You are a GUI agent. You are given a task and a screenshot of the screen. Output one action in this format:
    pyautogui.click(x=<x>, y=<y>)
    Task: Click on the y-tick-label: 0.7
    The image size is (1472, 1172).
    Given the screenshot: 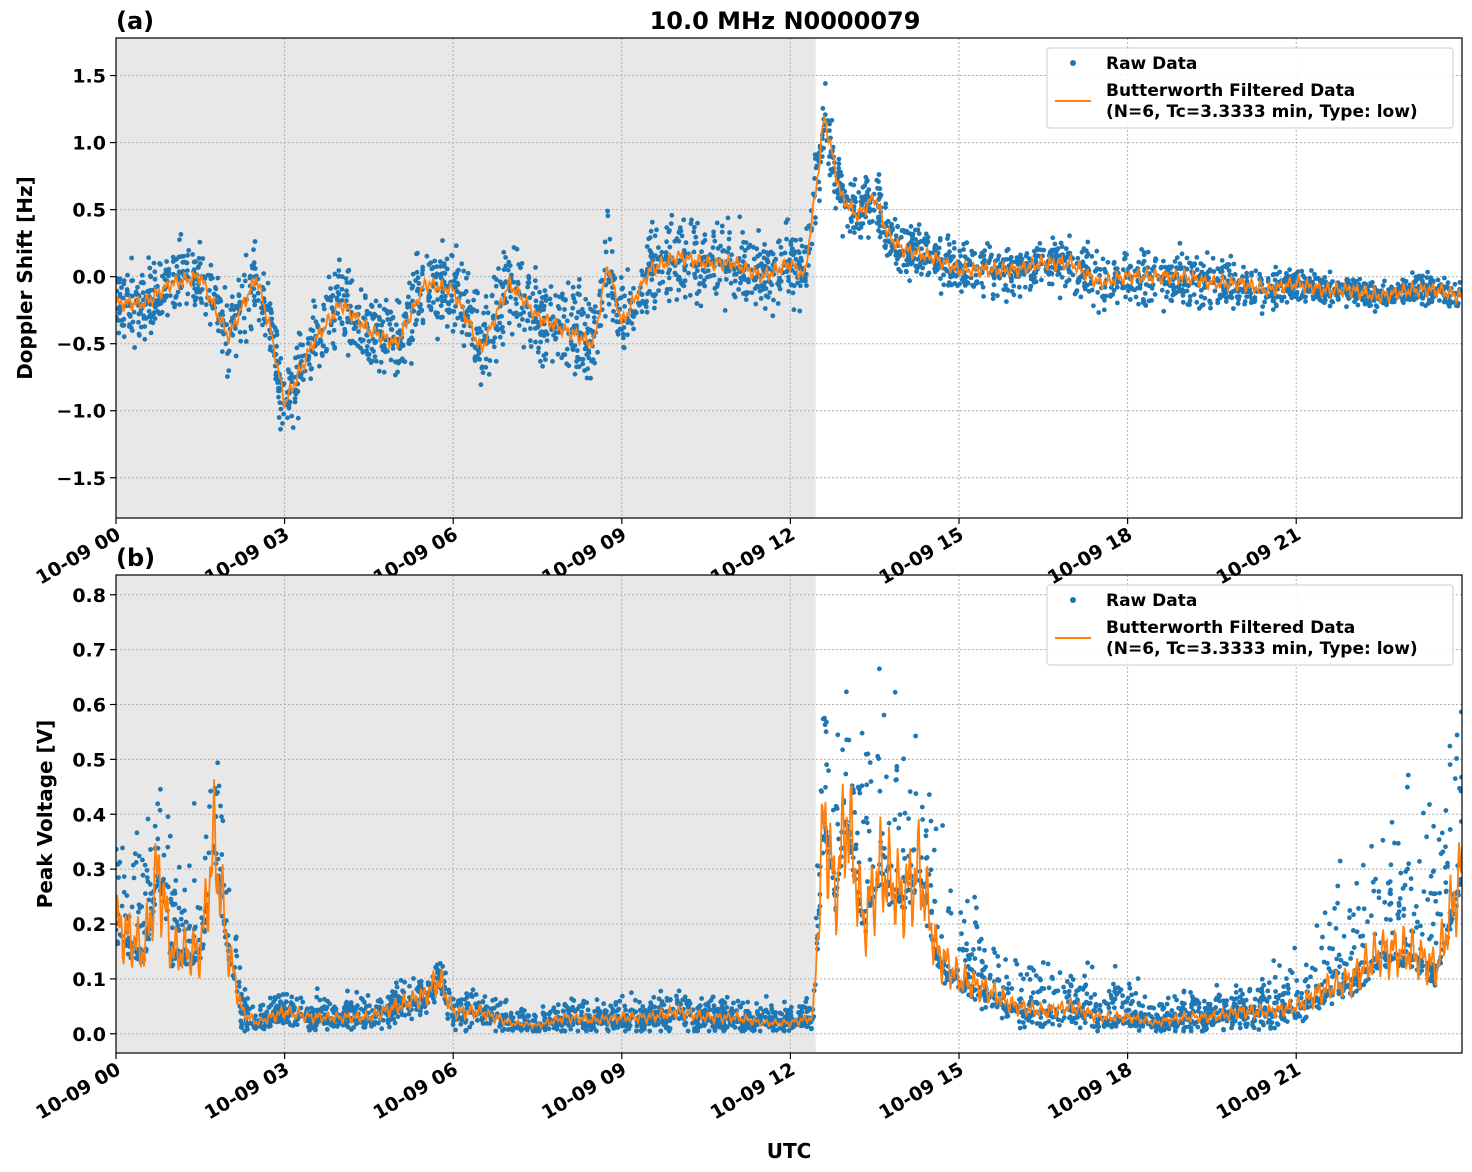 What is the action you would take?
    pyautogui.click(x=89, y=651)
    